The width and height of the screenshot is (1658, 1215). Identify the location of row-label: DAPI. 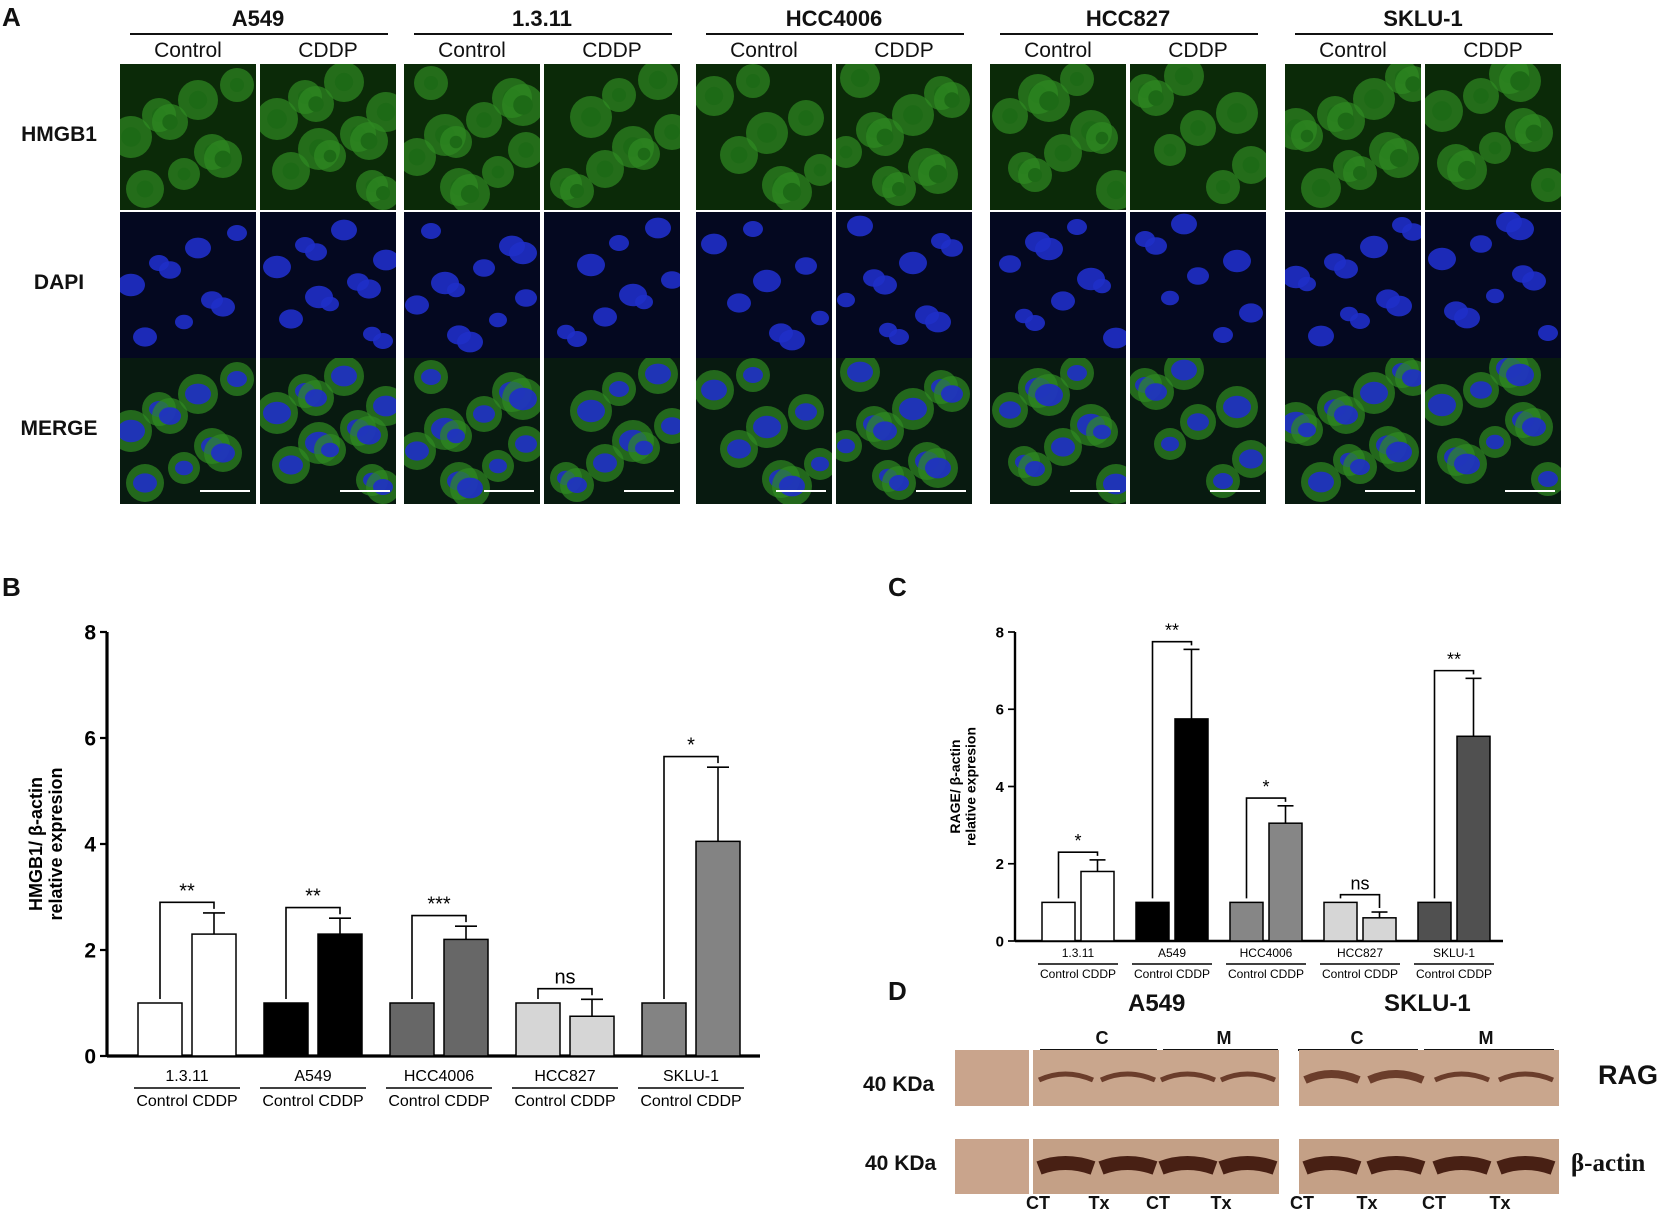
(59, 282).